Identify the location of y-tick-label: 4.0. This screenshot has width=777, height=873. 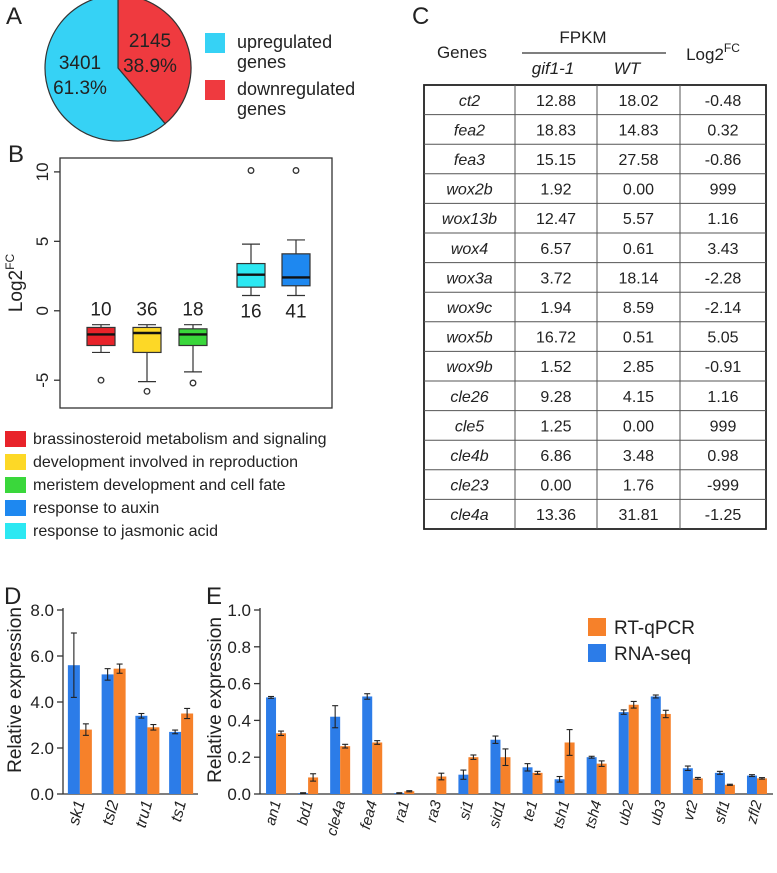
(42, 702).